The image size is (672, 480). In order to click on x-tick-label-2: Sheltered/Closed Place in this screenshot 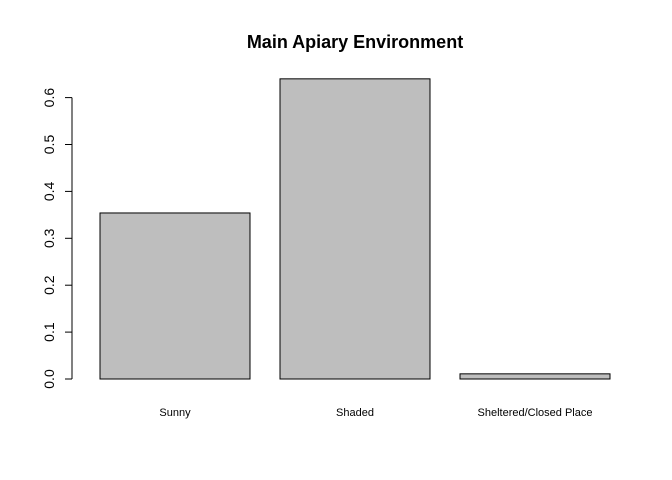, I will do `click(535, 413)`.